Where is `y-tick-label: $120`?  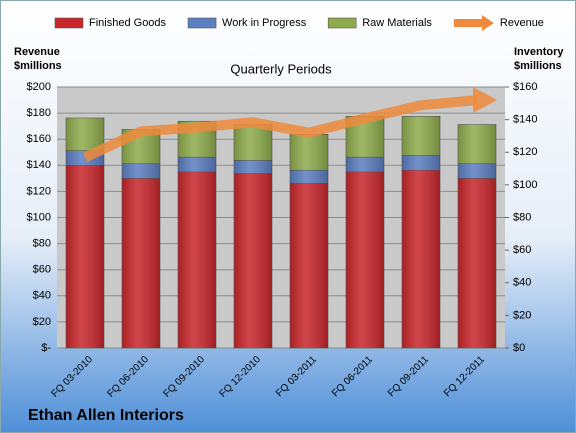 y-tick-label: $120 is located at coordinates (39, 191).